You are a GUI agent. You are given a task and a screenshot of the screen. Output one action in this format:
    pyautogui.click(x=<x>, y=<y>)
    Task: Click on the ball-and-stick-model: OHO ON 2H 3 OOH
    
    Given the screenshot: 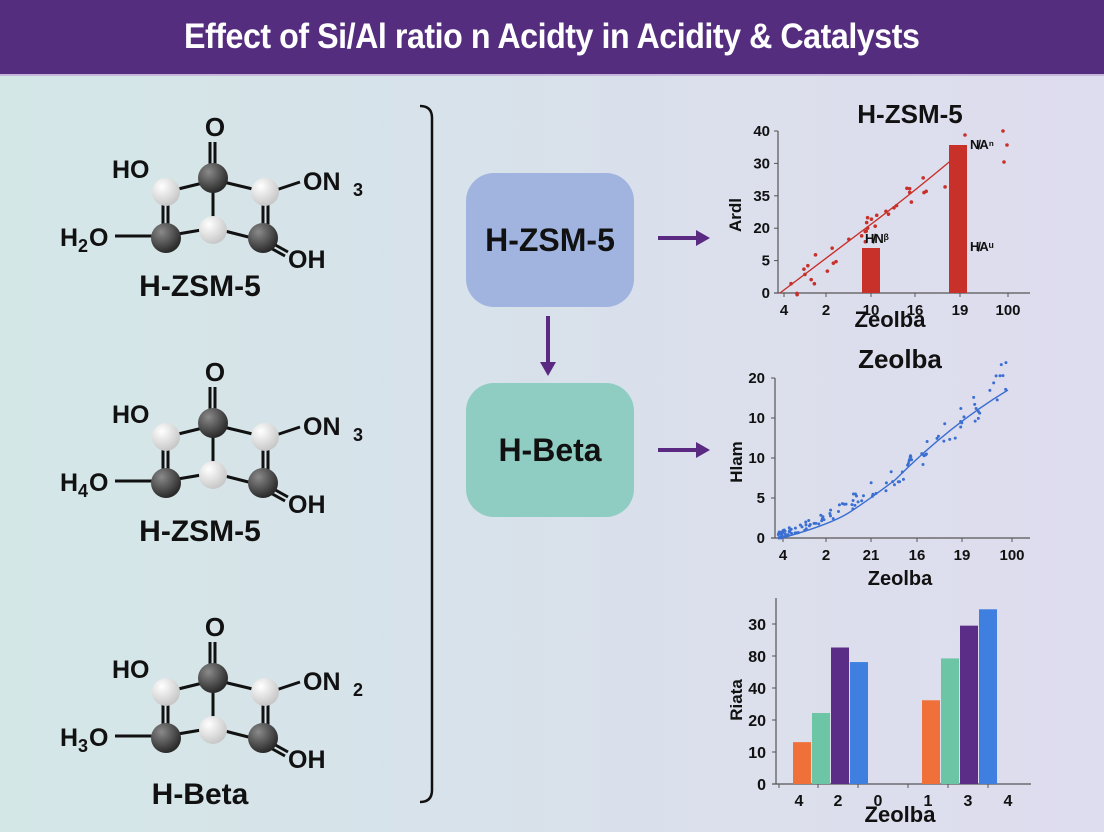 What is the action you would take?
    pyautogui.click(x=211, y=693)
    